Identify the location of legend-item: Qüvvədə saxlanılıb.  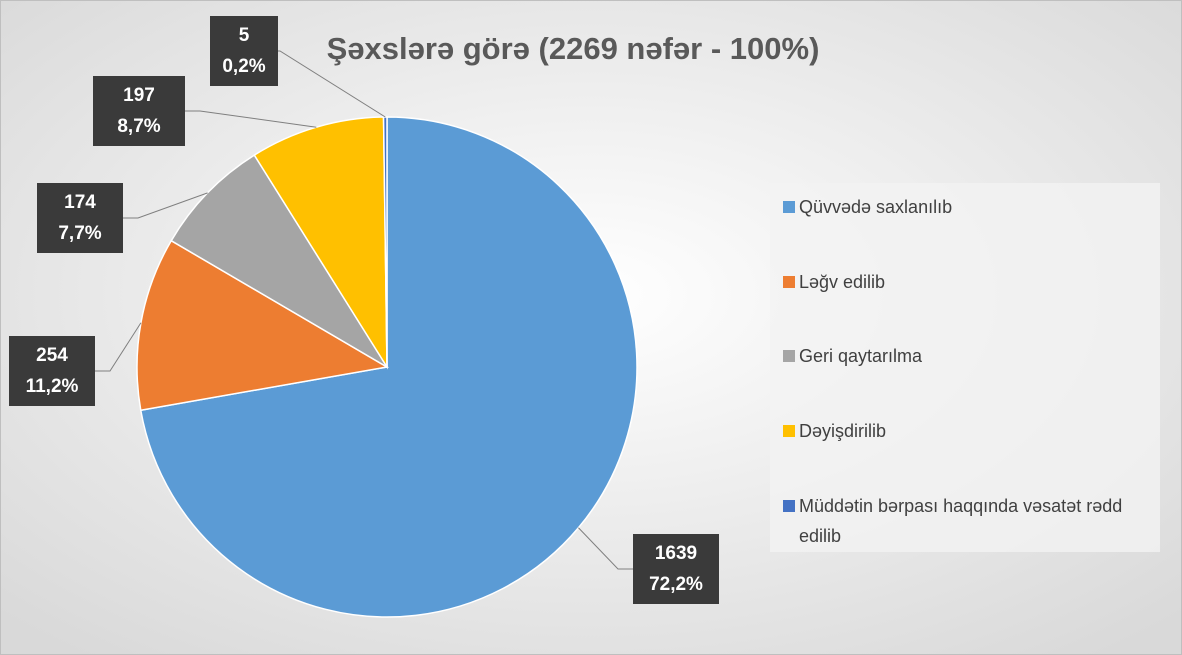
(876, 207).